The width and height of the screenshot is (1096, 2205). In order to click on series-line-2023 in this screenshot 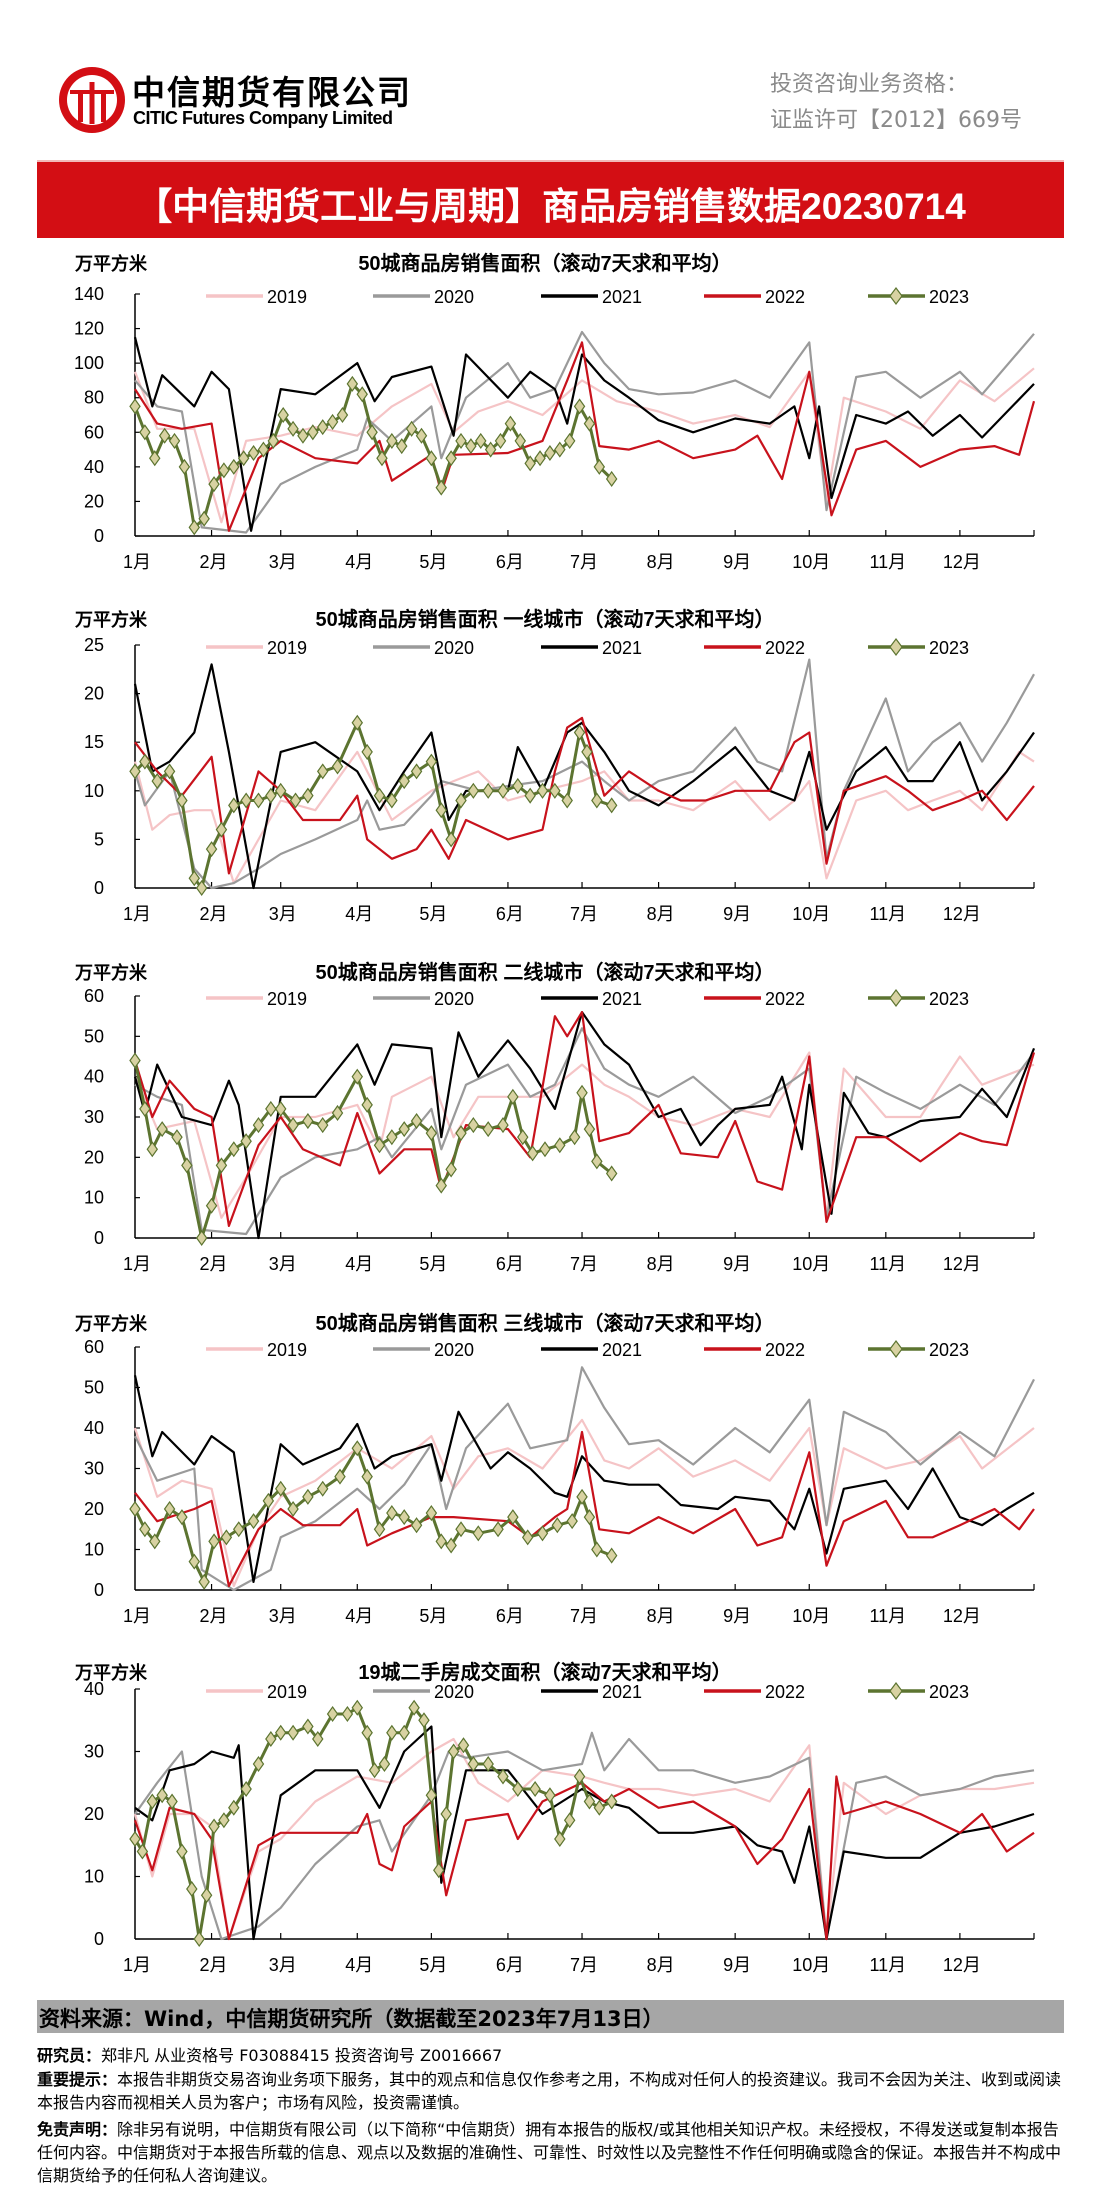, I will do `click(373, 1823)`.